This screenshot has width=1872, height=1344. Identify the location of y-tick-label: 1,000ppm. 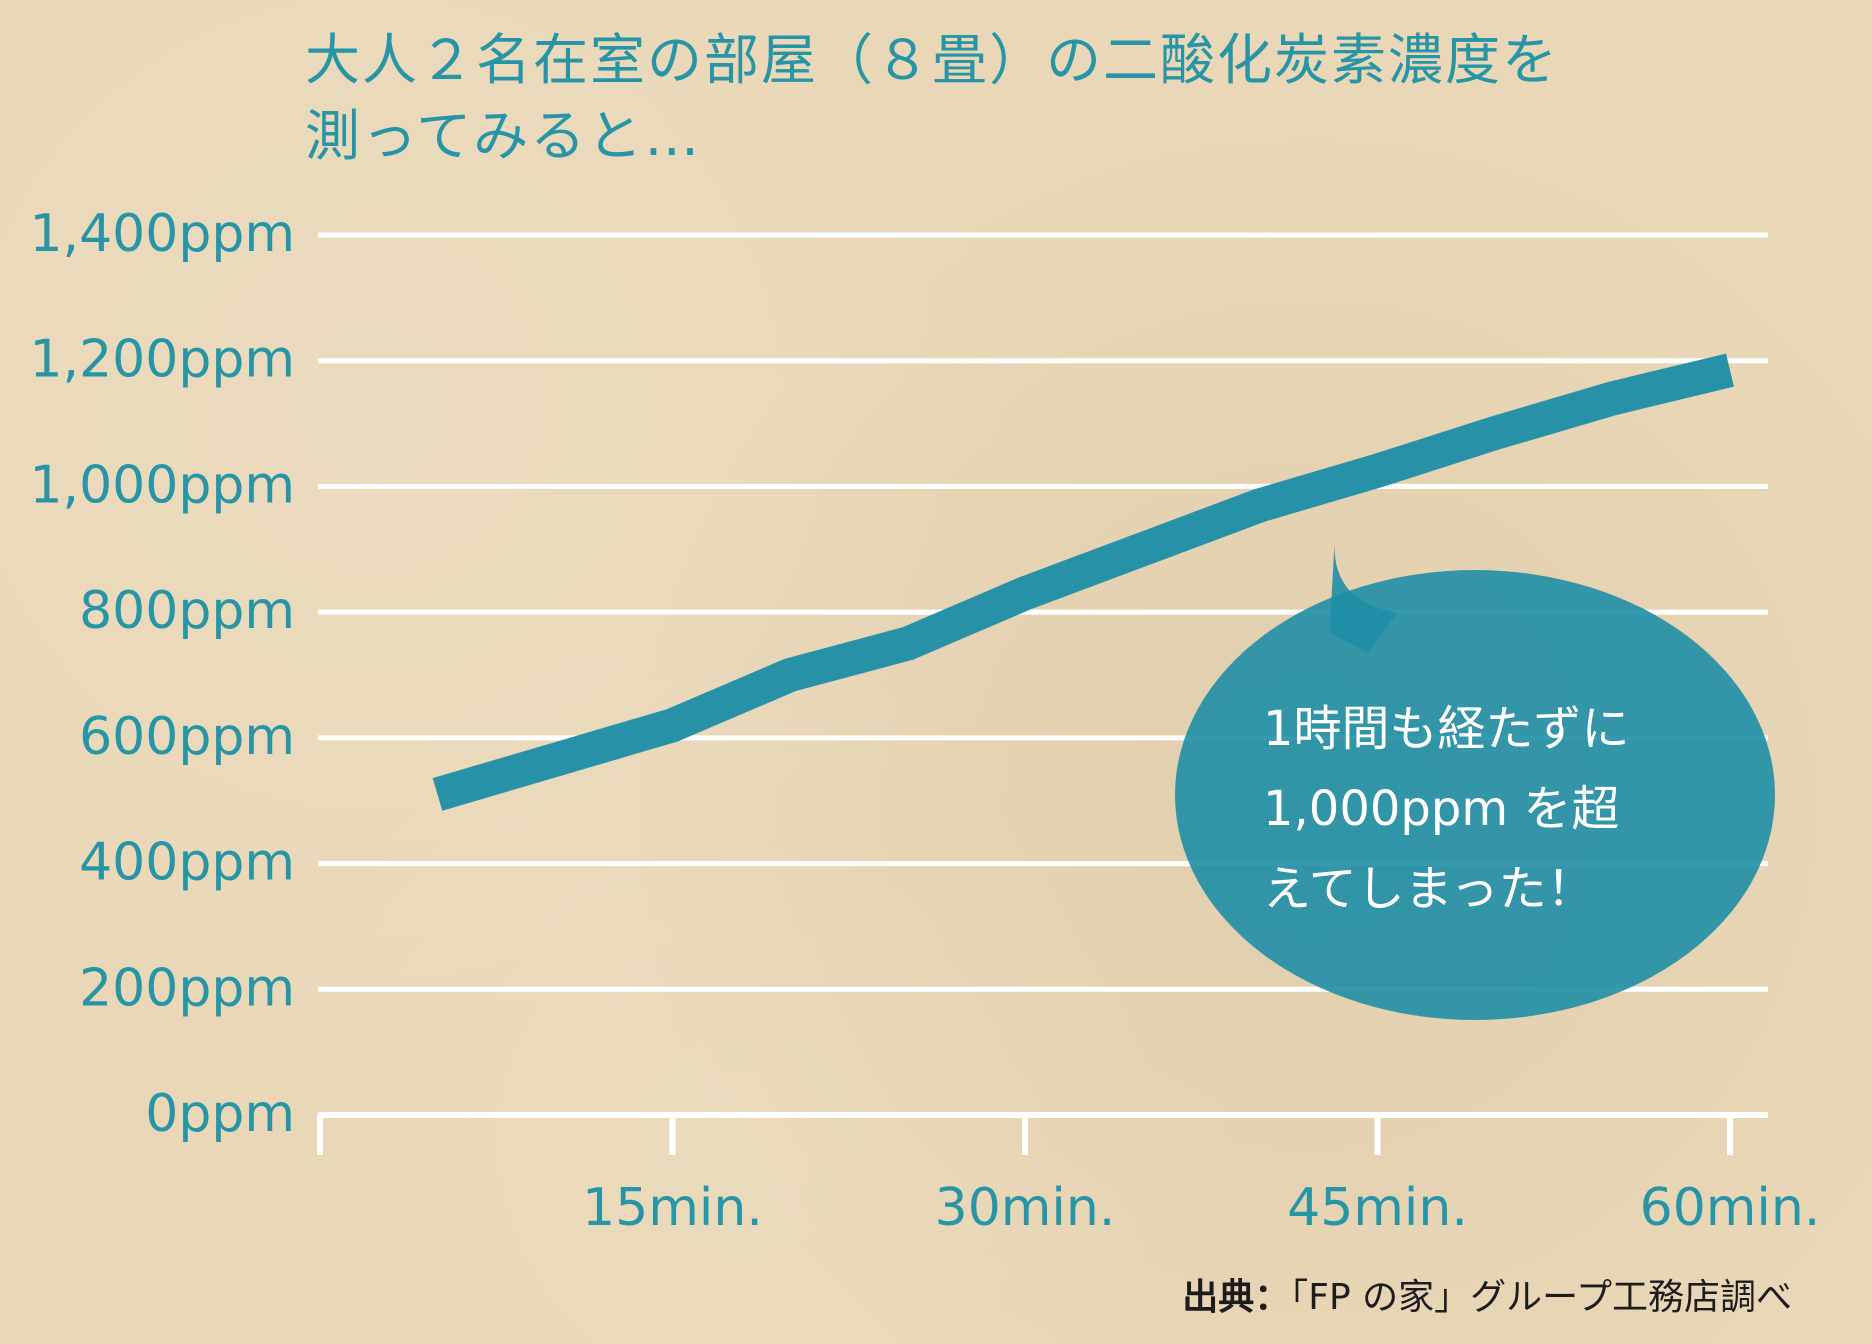
(162, 485).